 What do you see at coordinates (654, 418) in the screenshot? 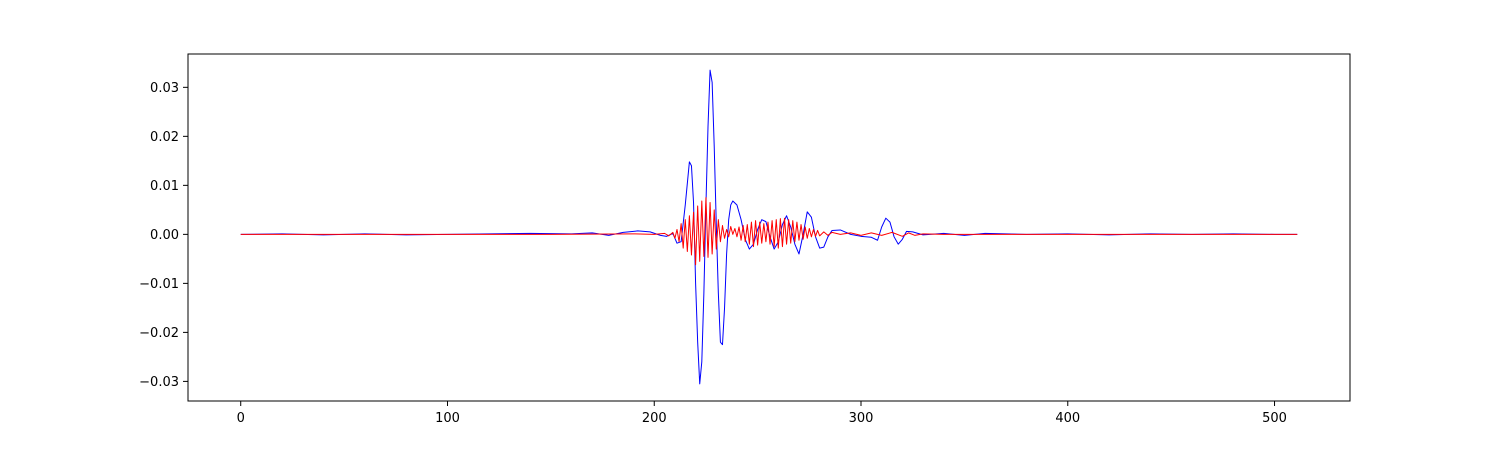
I see `x-tick-label: 200` at bounding box center [654, 418].